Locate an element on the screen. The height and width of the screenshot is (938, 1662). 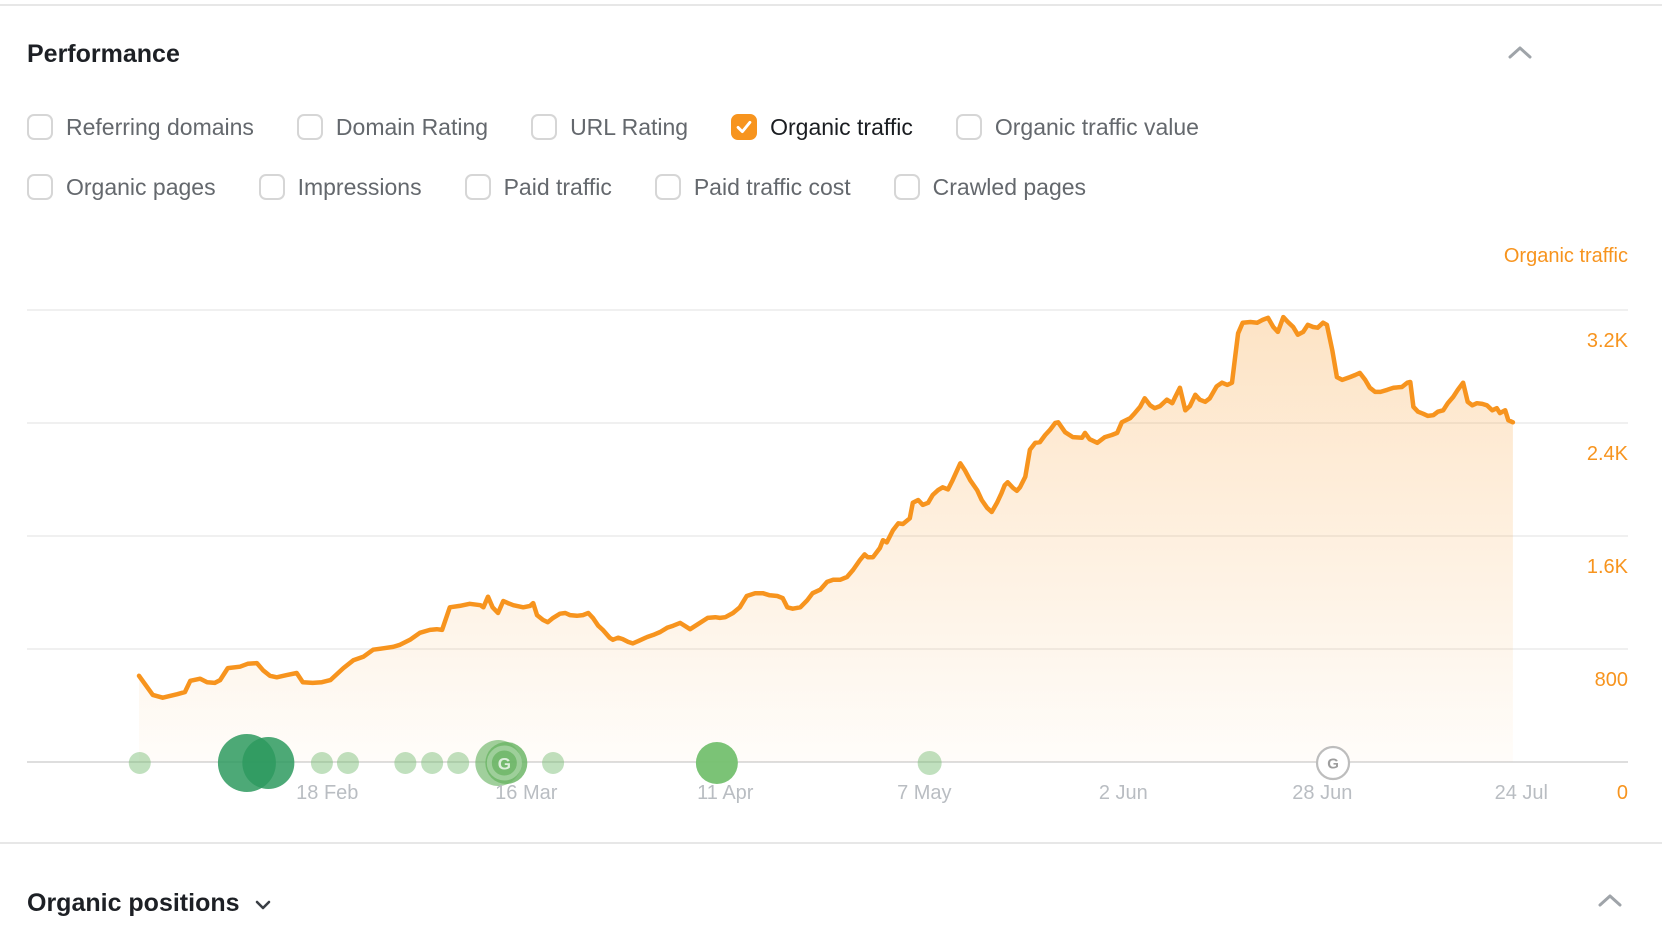
metric-toggle-domain-rating: Domain Rating is located at coordinates (392, 127).